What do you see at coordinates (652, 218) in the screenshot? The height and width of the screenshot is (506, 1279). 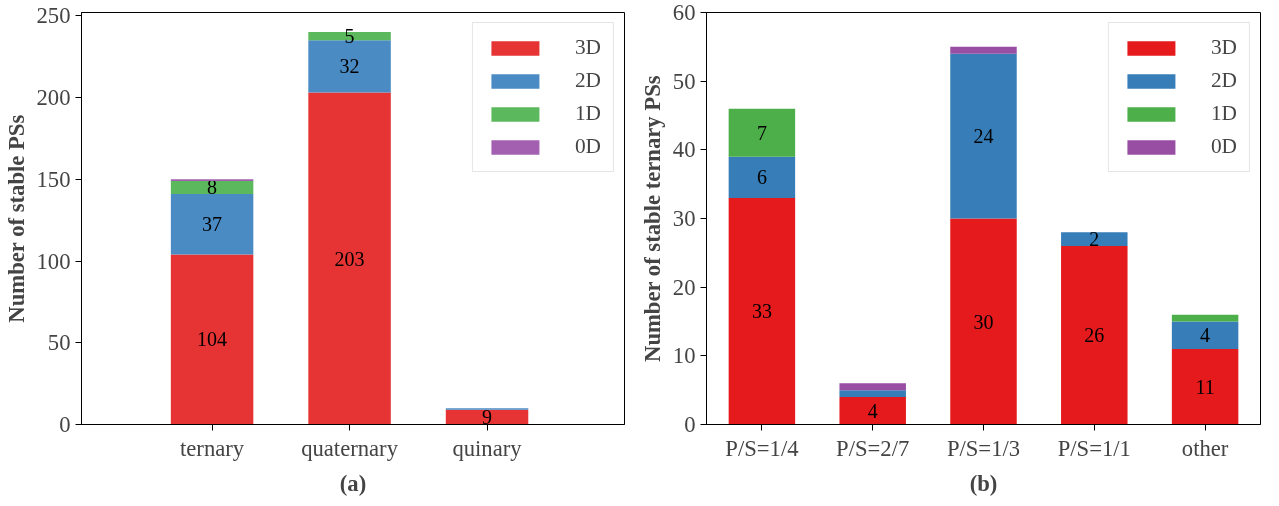 I see `y-axis-title: Number of stable ternary PSs` at bounding box center [652, 218].